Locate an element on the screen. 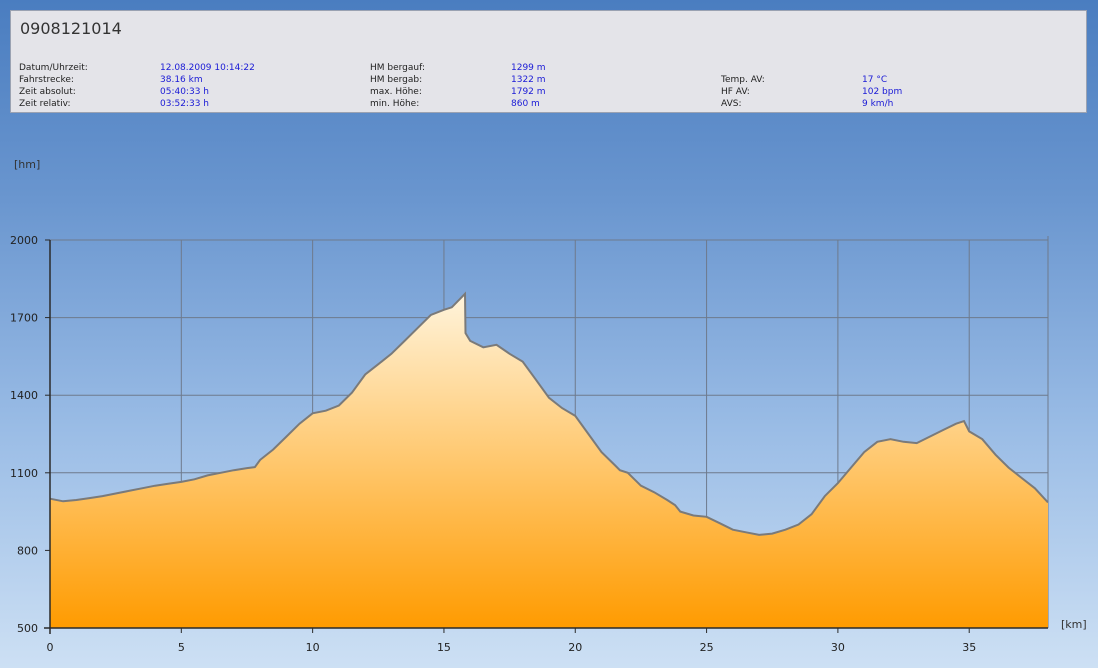 Image resolution: width=1098 pixels, height=668 pixels. stat-value: 03:52:33 h is located at coordinates (184, 104).